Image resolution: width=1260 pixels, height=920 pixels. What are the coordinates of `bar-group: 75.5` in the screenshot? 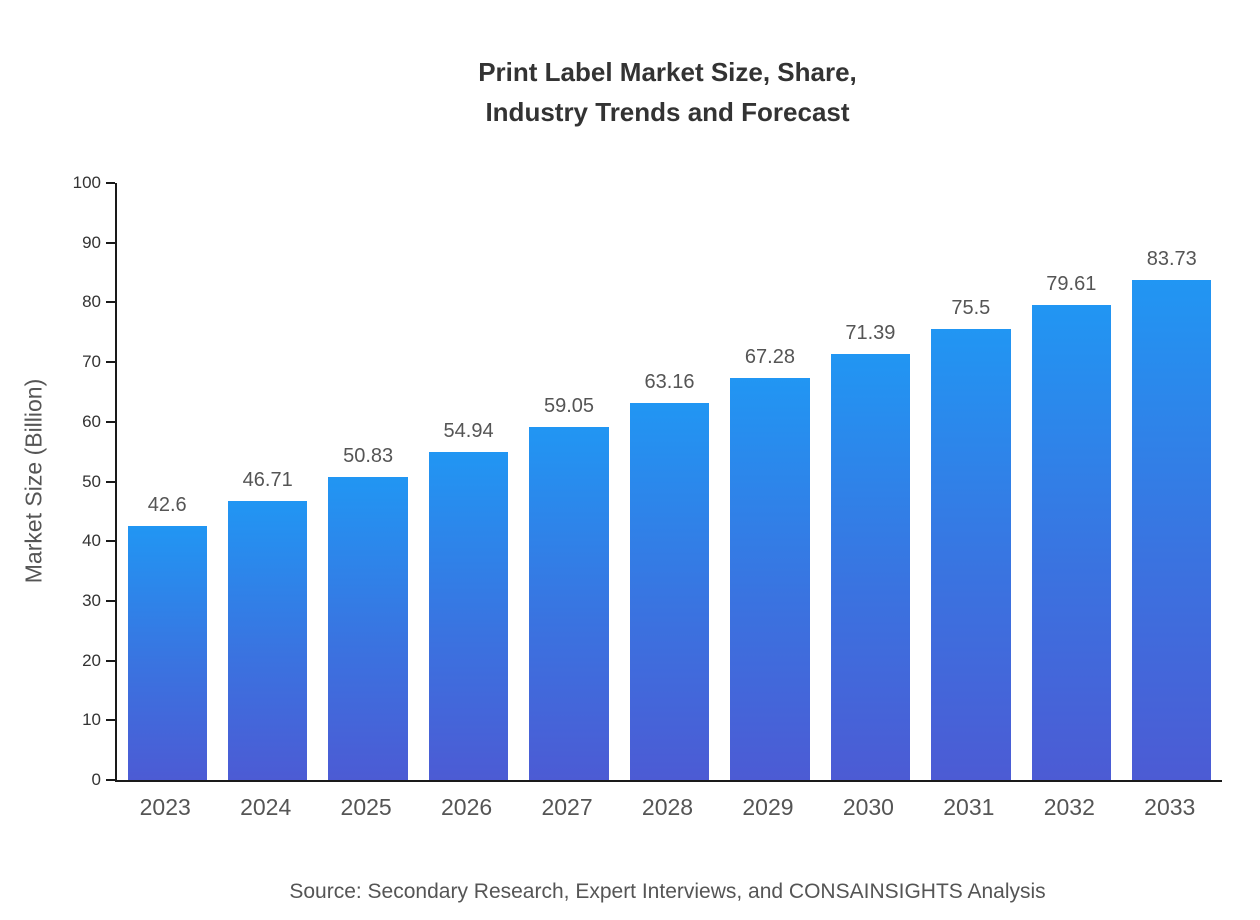 It's located at (971, 481).